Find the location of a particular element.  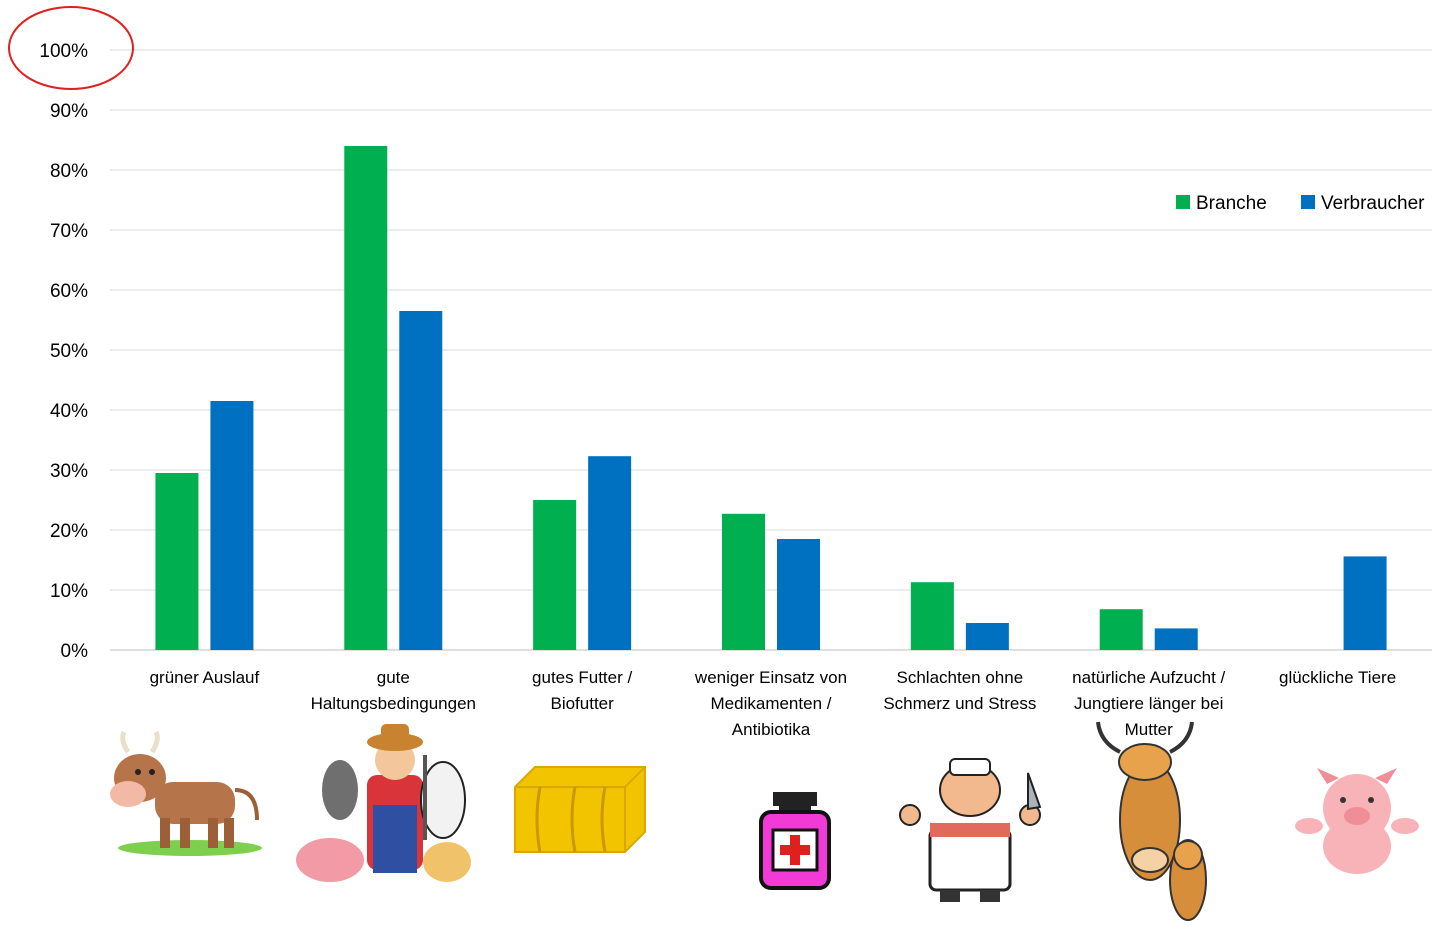

medicine-bottle-icon is located at coordinates (795, 841).